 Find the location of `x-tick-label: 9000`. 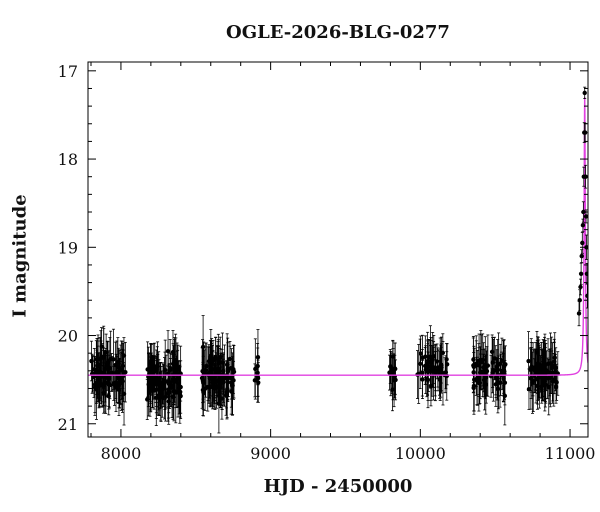

x-tick-label: 9000 is located at coordinates (270, 453).